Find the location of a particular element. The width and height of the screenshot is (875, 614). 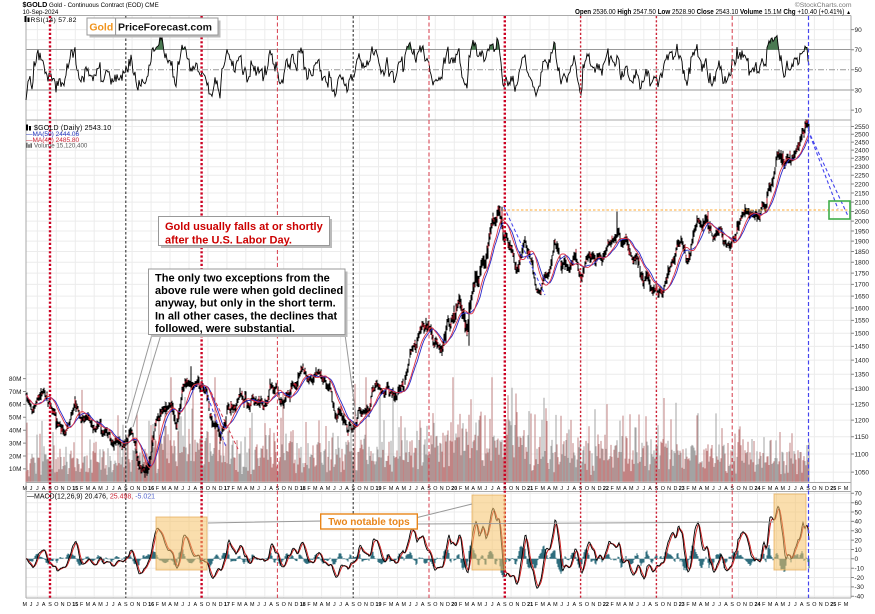

svg-text: 50M is located at coordinates (15, 418).